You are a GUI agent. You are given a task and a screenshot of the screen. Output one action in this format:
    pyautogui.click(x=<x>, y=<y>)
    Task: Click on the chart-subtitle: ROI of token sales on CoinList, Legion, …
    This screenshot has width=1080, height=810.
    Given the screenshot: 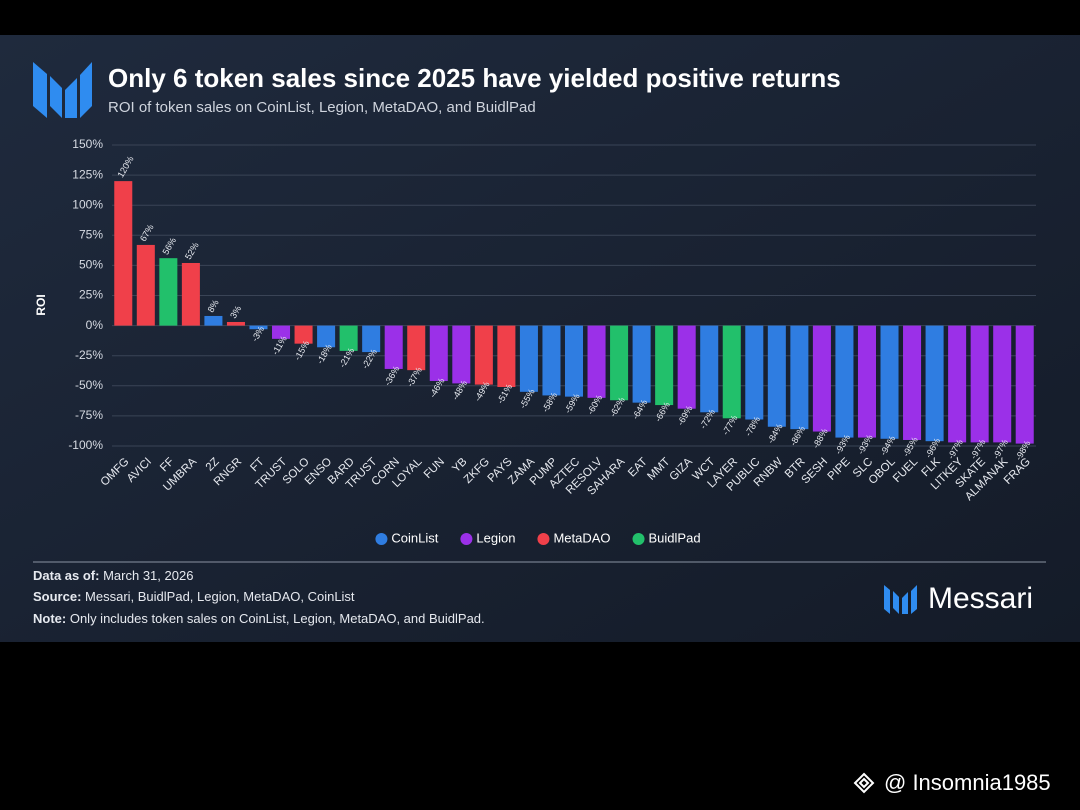 What is the action you would take?
    pyautogui.click(x=322, y=107)
    